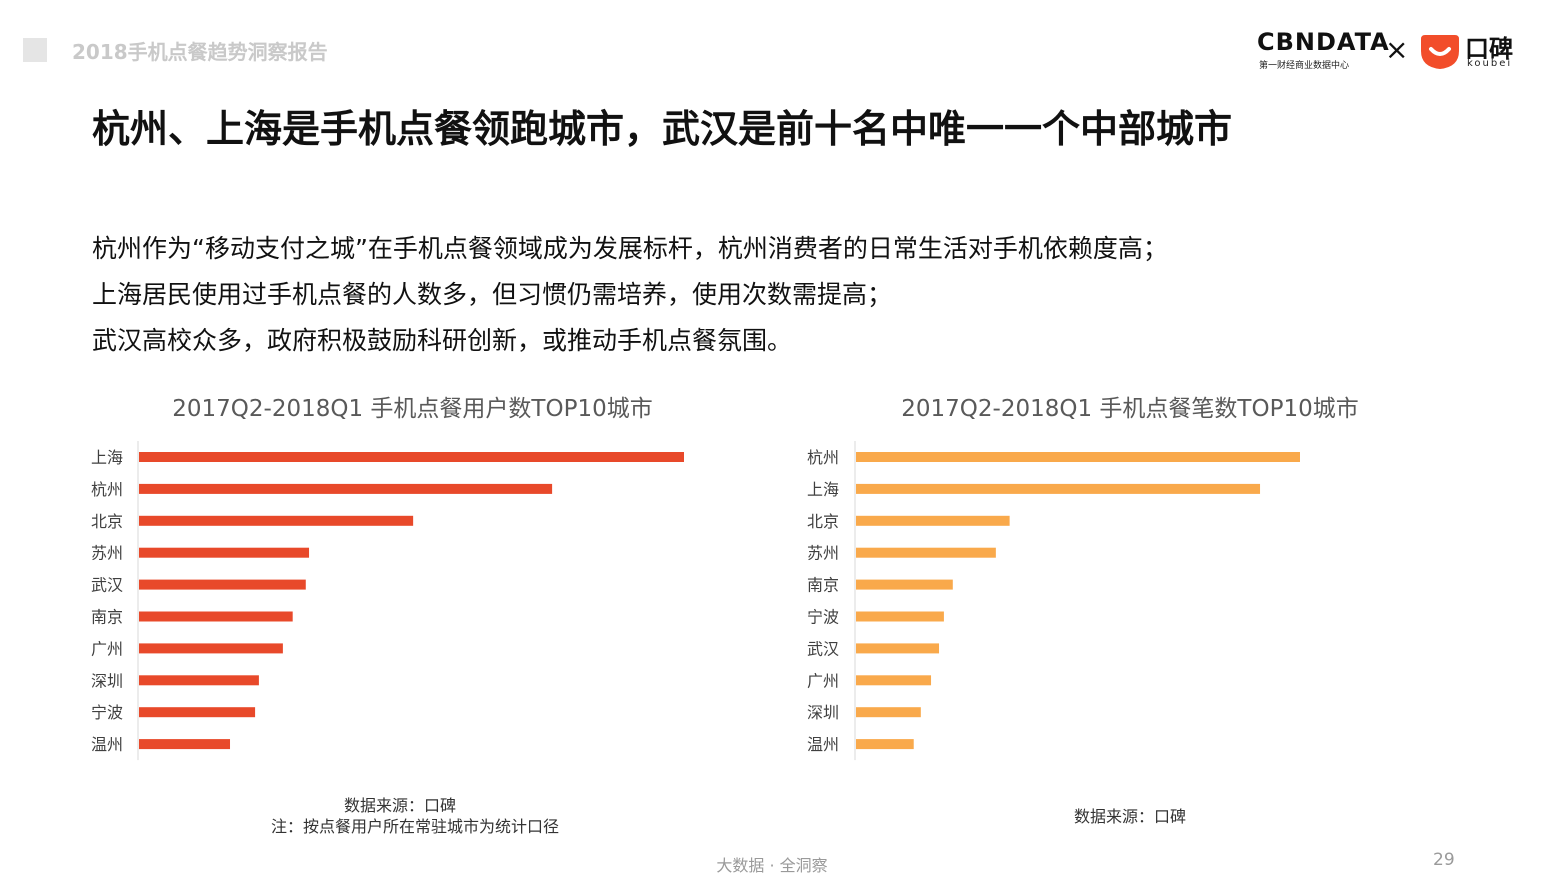 The image size is (1557, 878). What do you see at coordinates (1440, 52) in the screenshot?
I see `koubei-smile-icon` at bounding box center [1440, 52].